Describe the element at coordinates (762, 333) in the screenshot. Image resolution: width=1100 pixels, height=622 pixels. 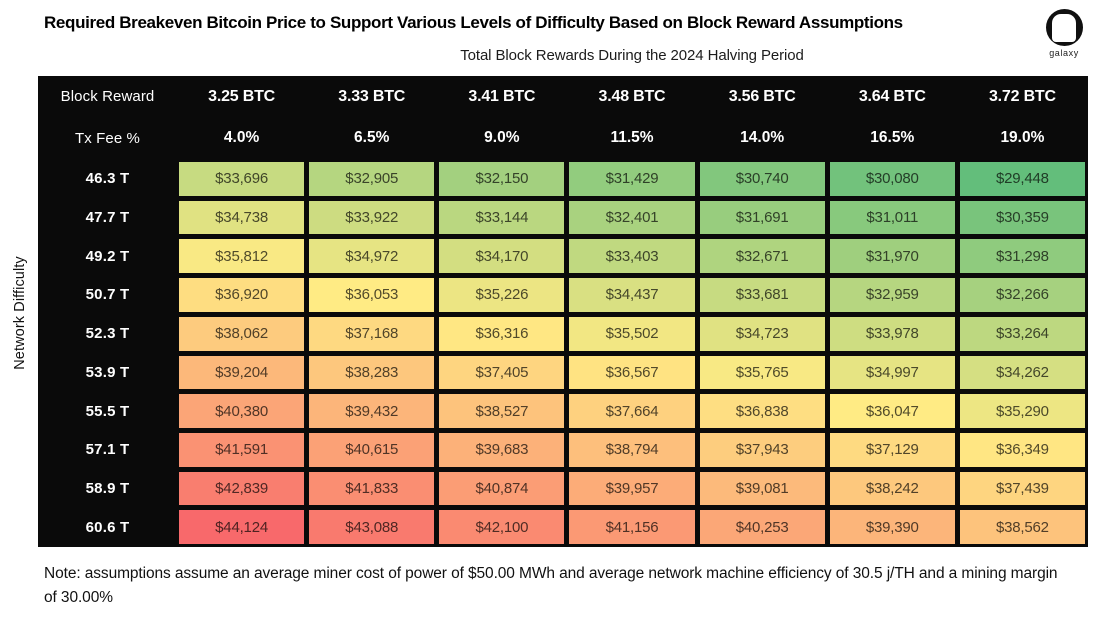
I see `heatmap-cell: $34,723` at that location.